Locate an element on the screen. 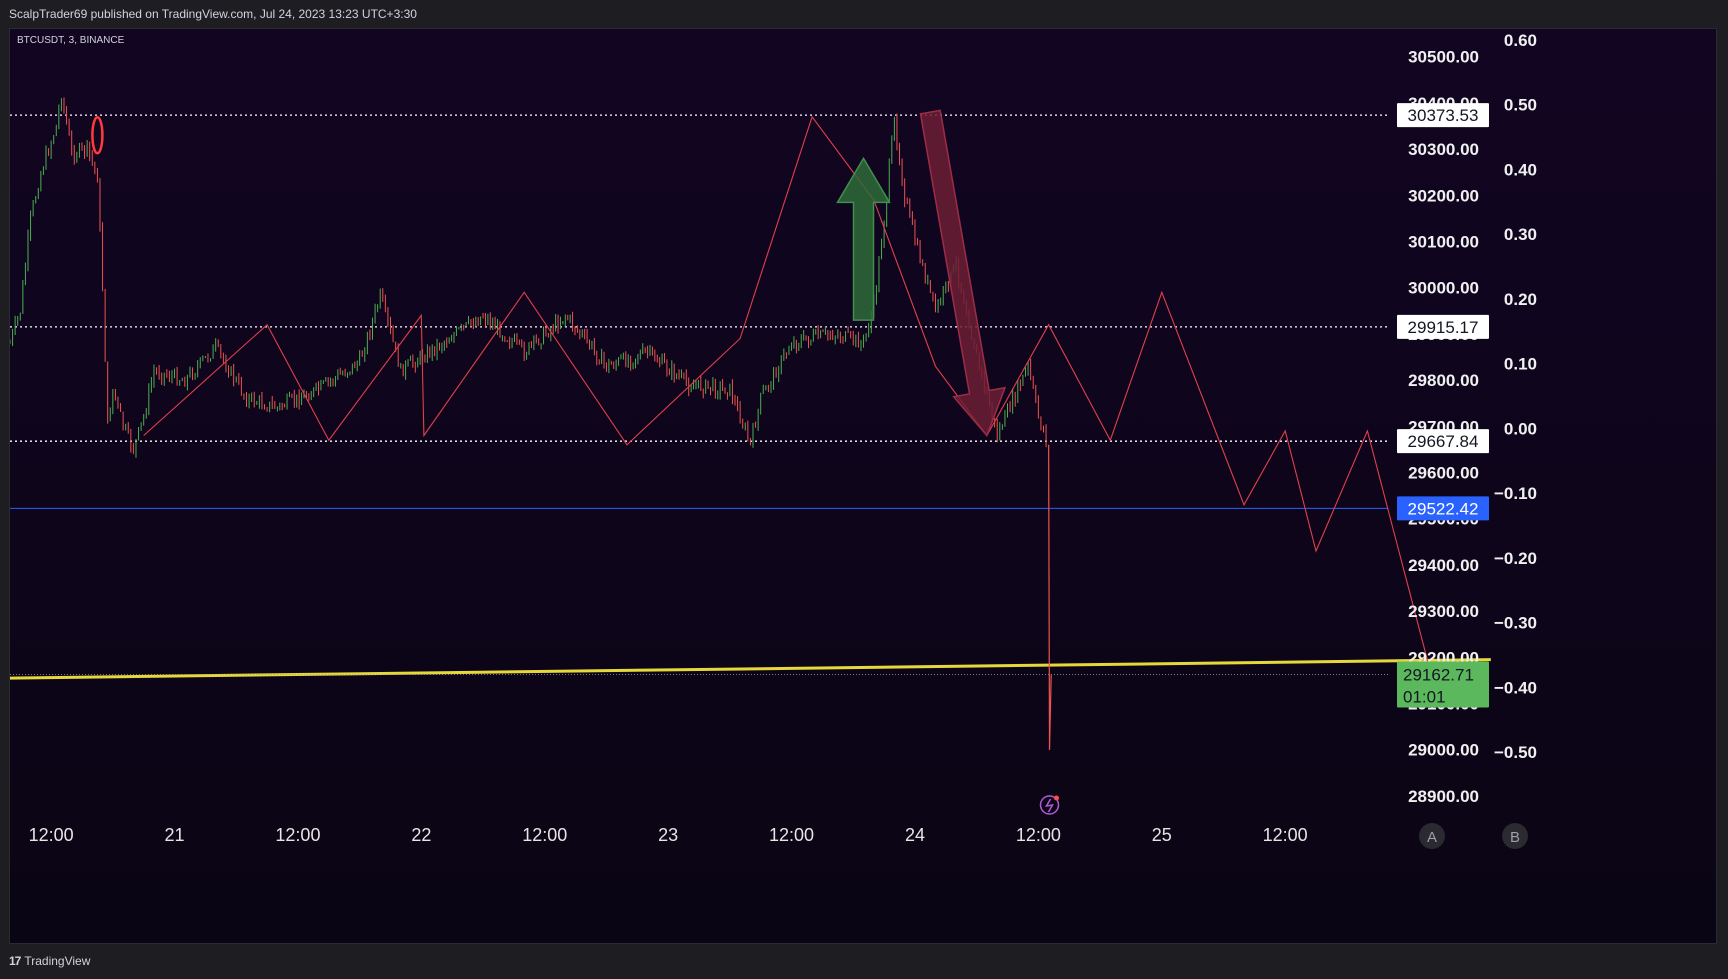 This screenshot has width=1728, height=979. y-tick-label: 30300.00 is located at coordinates (1443, 149).